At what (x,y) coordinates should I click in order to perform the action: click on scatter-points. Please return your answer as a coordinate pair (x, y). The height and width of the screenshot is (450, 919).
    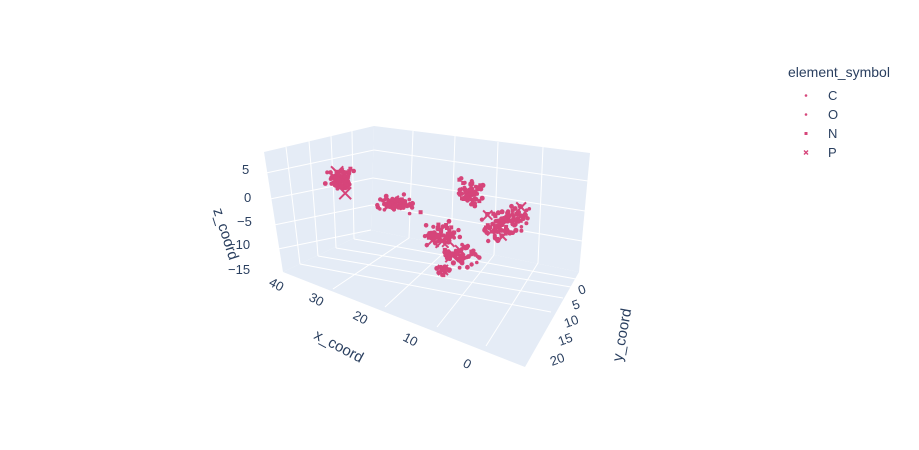
    Looking at the image, I should click on (427, 221).